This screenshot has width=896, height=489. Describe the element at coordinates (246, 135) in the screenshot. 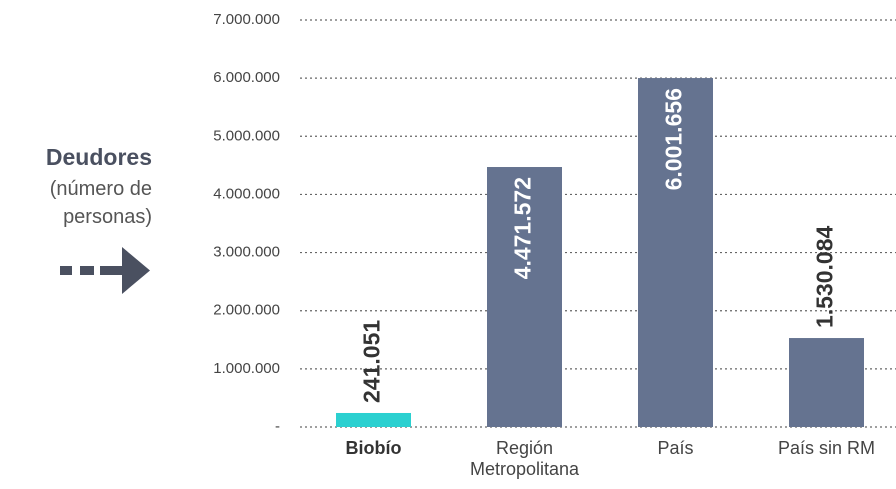

I see `y-tick-label: 5.000.000` at that location.